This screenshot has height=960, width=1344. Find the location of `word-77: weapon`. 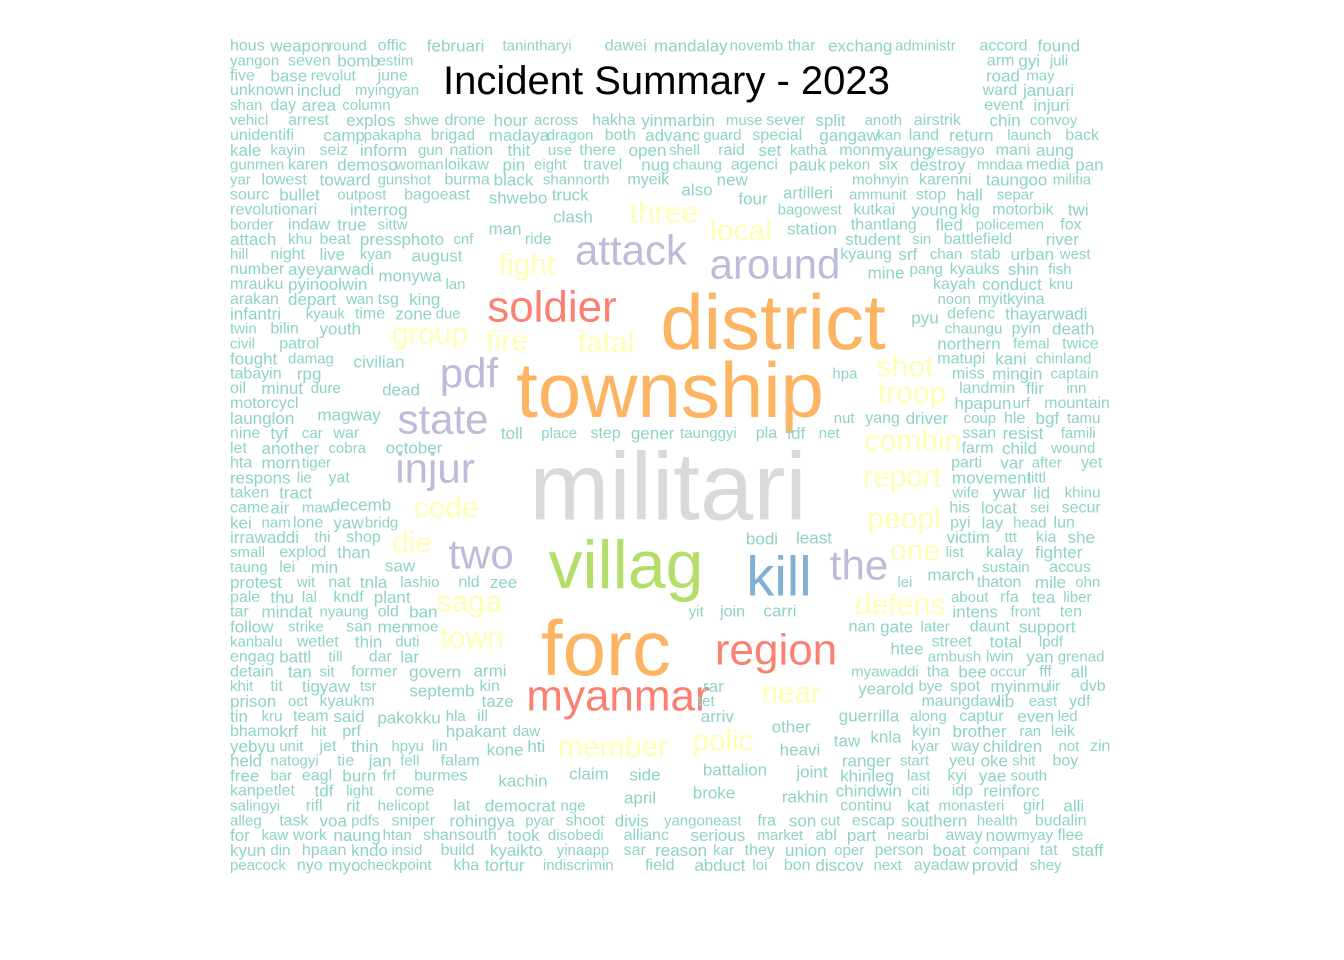

word-77: weapon is located at coordinates (299, 46).